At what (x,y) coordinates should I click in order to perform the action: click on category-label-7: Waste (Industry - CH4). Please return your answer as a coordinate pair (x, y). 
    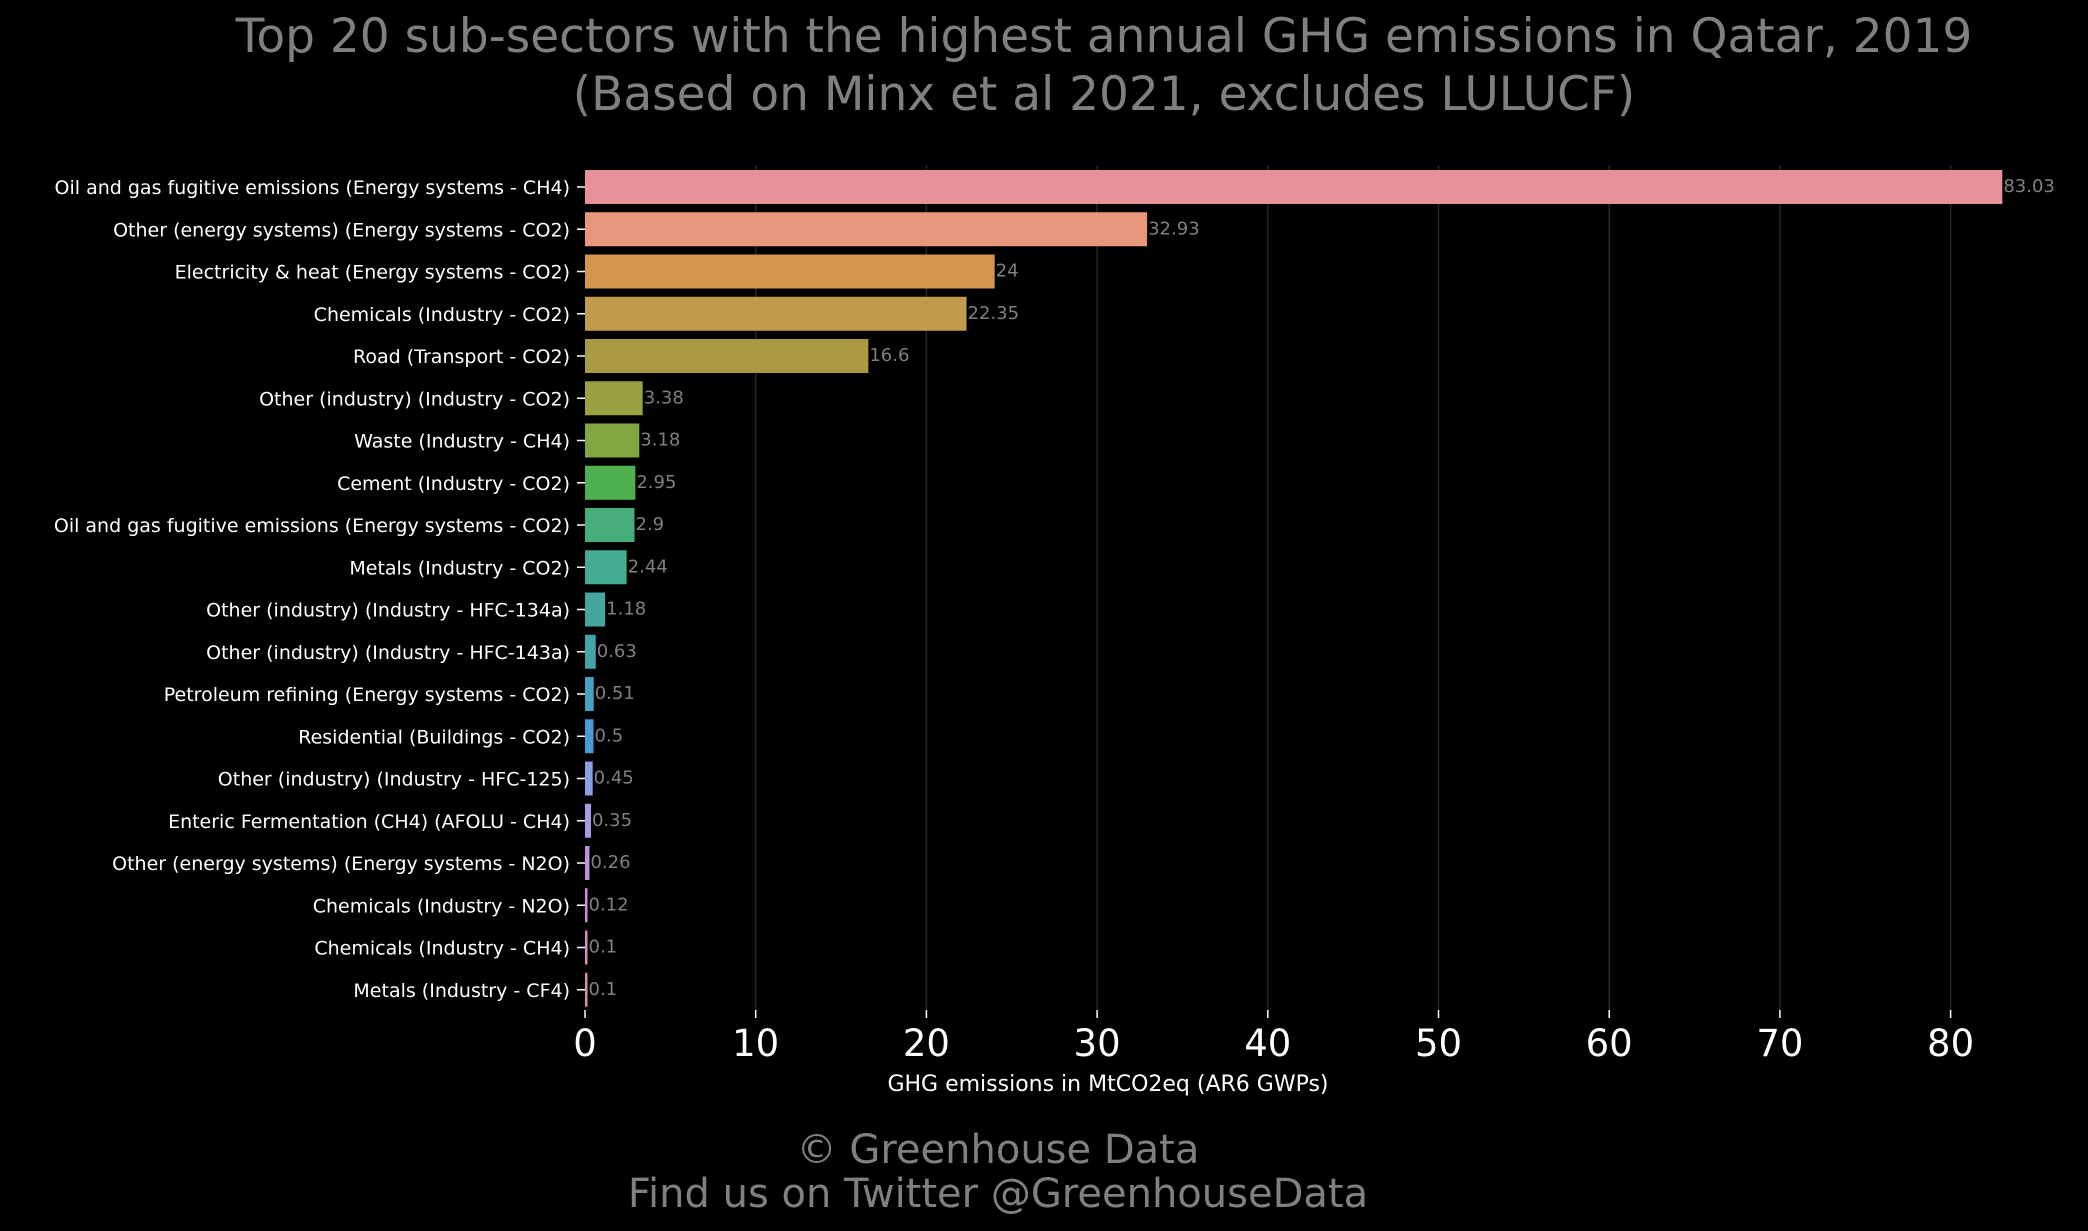
    Looking at the image, I should click on (462, 442).